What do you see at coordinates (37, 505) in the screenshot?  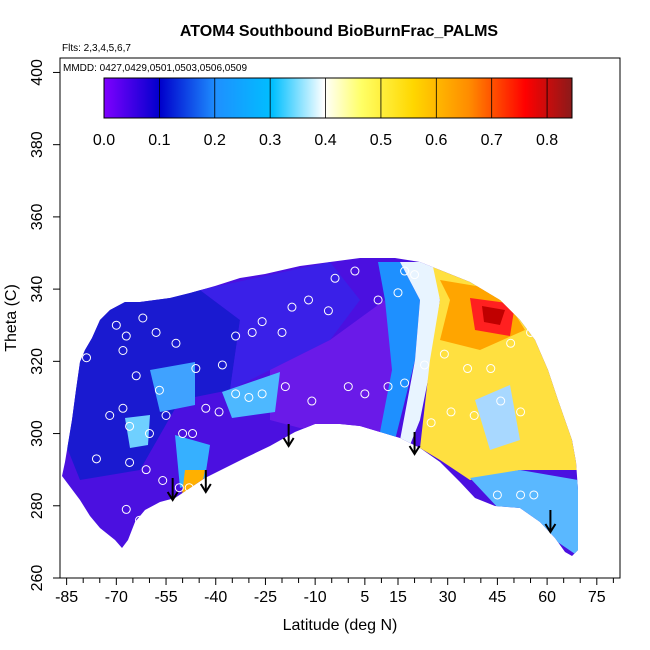 I see `y-tick-label: 280` at bounding box center [37, 505].